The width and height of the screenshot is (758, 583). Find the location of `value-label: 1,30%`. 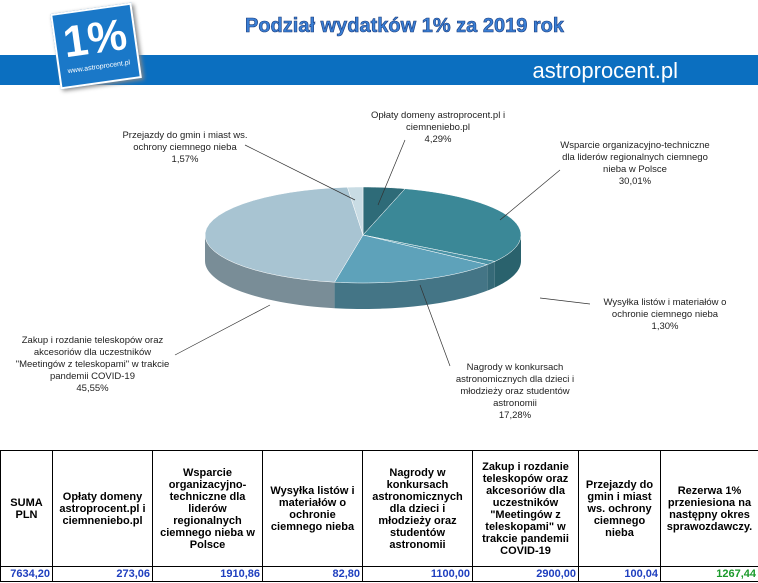

value-label: 1,30% is located at coordinates (665, 326).